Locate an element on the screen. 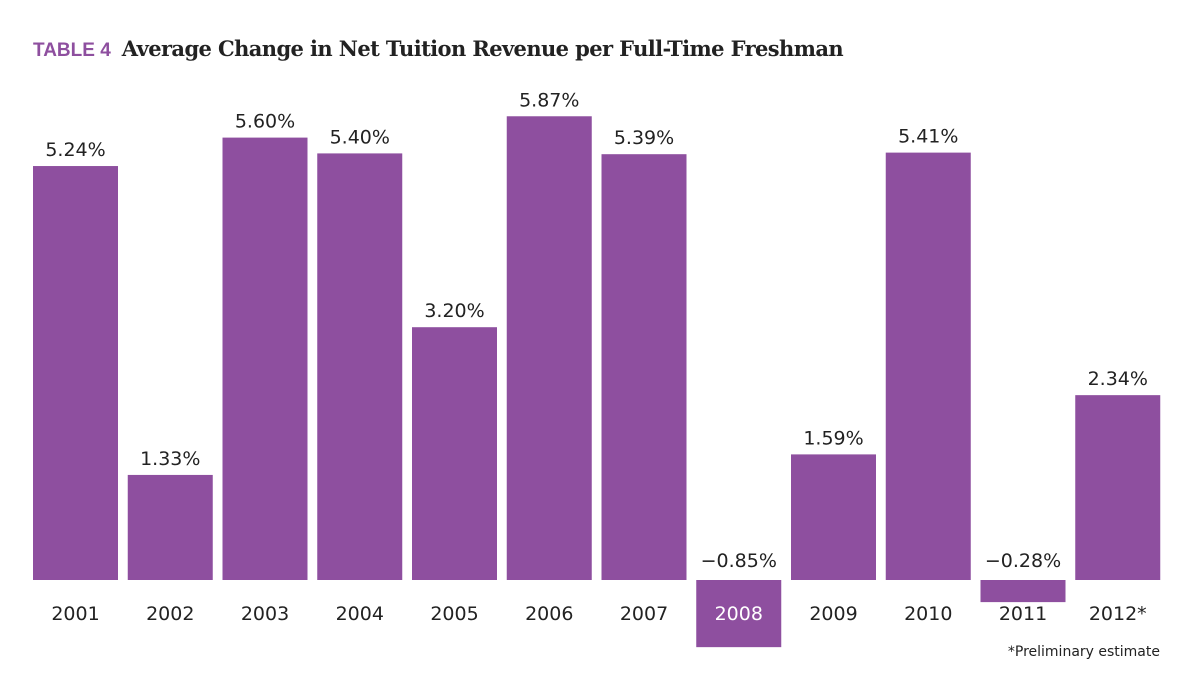 The image size is (1200, 689). bar-2011 is located at coordinates (1023, 591).